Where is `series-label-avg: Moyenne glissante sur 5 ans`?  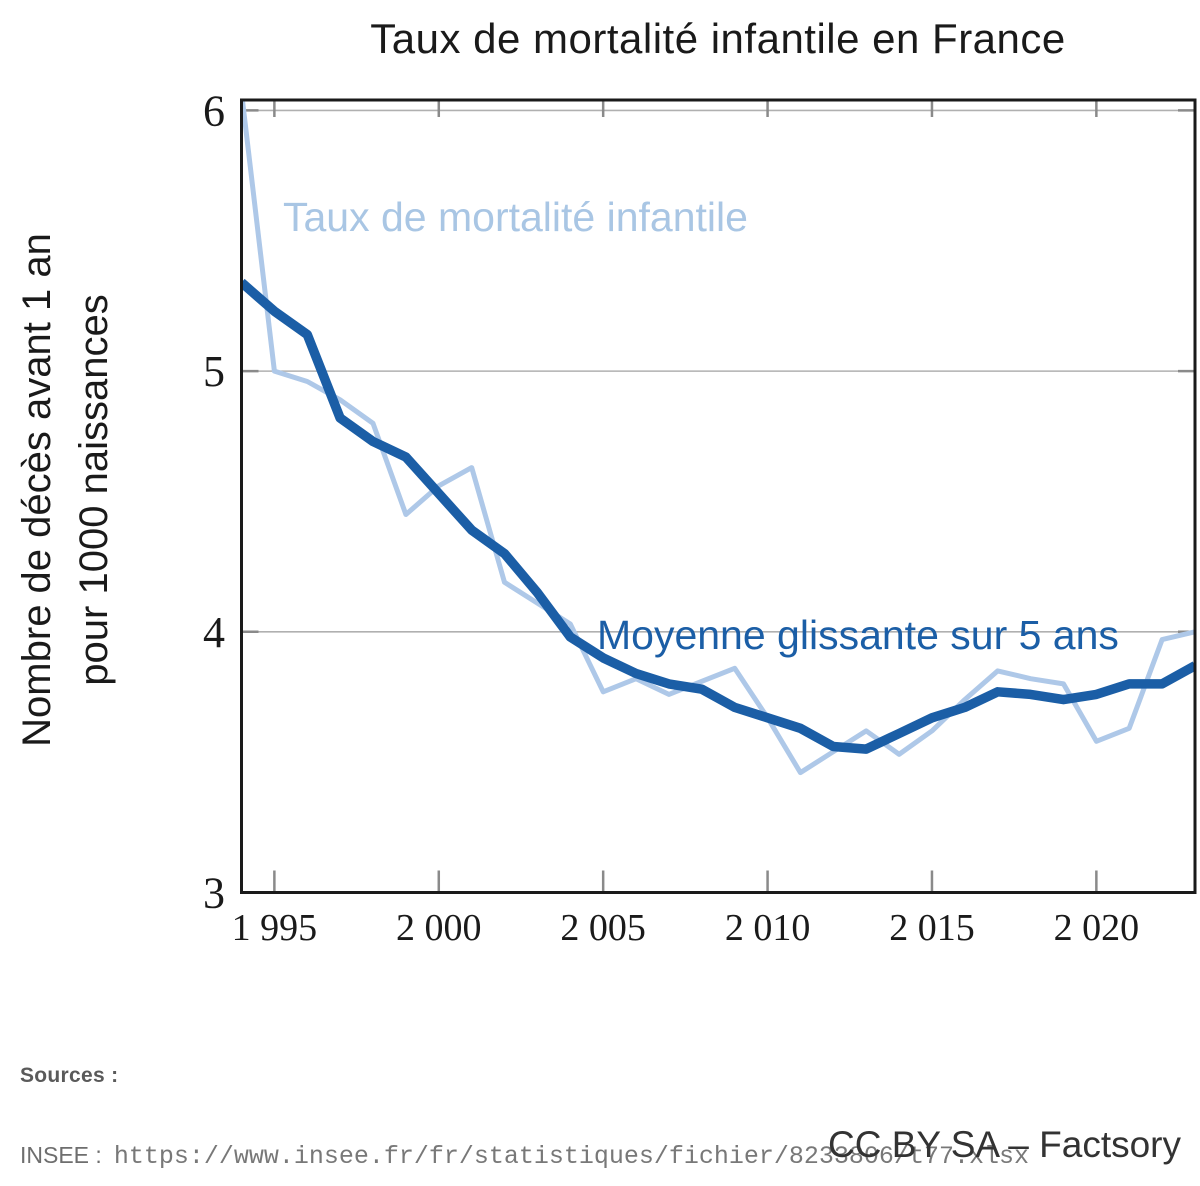
series-label-avg: Moyenne glissante sur 5 ans is located at coordinates (858, 635).